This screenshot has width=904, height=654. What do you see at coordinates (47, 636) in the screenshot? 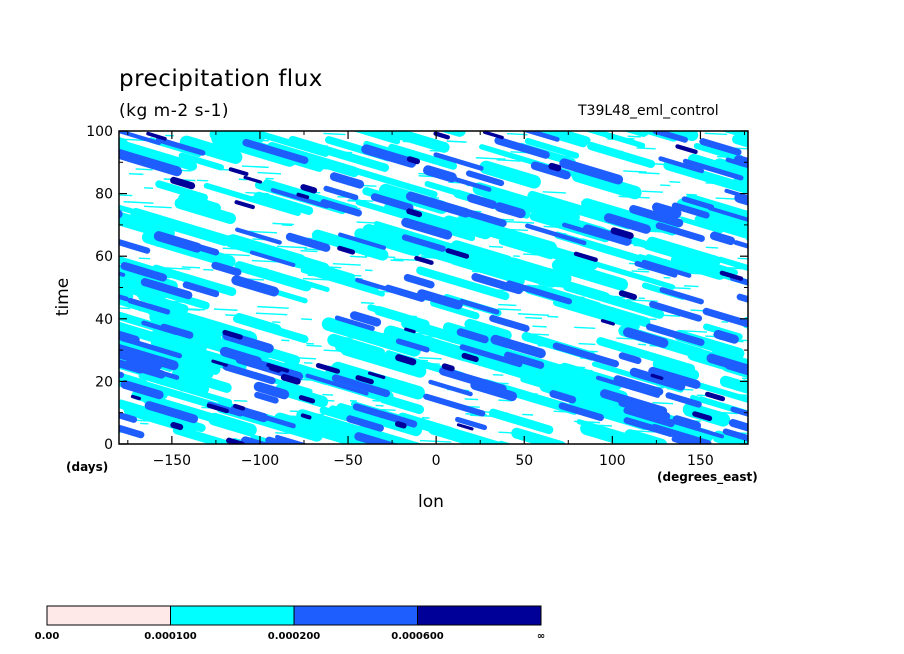
I see `colorbar-label: 0.00` at bounding box center [47, 636].